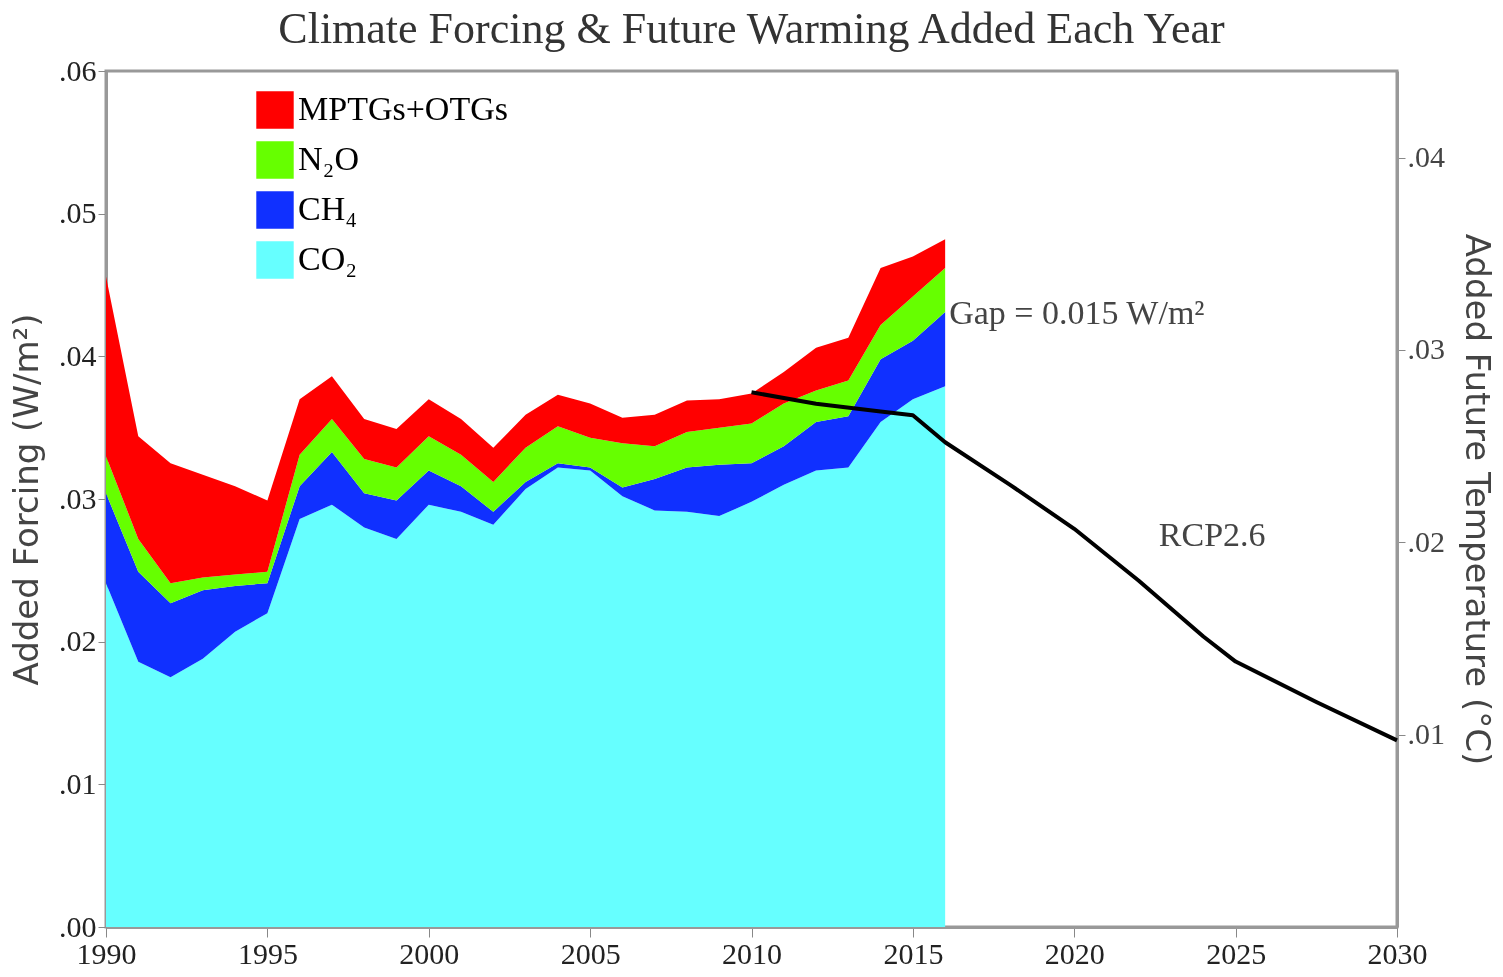  Describe the element at coordinates (78, 783) in the screenshot. I see `y-tick-label: .01` at that location.